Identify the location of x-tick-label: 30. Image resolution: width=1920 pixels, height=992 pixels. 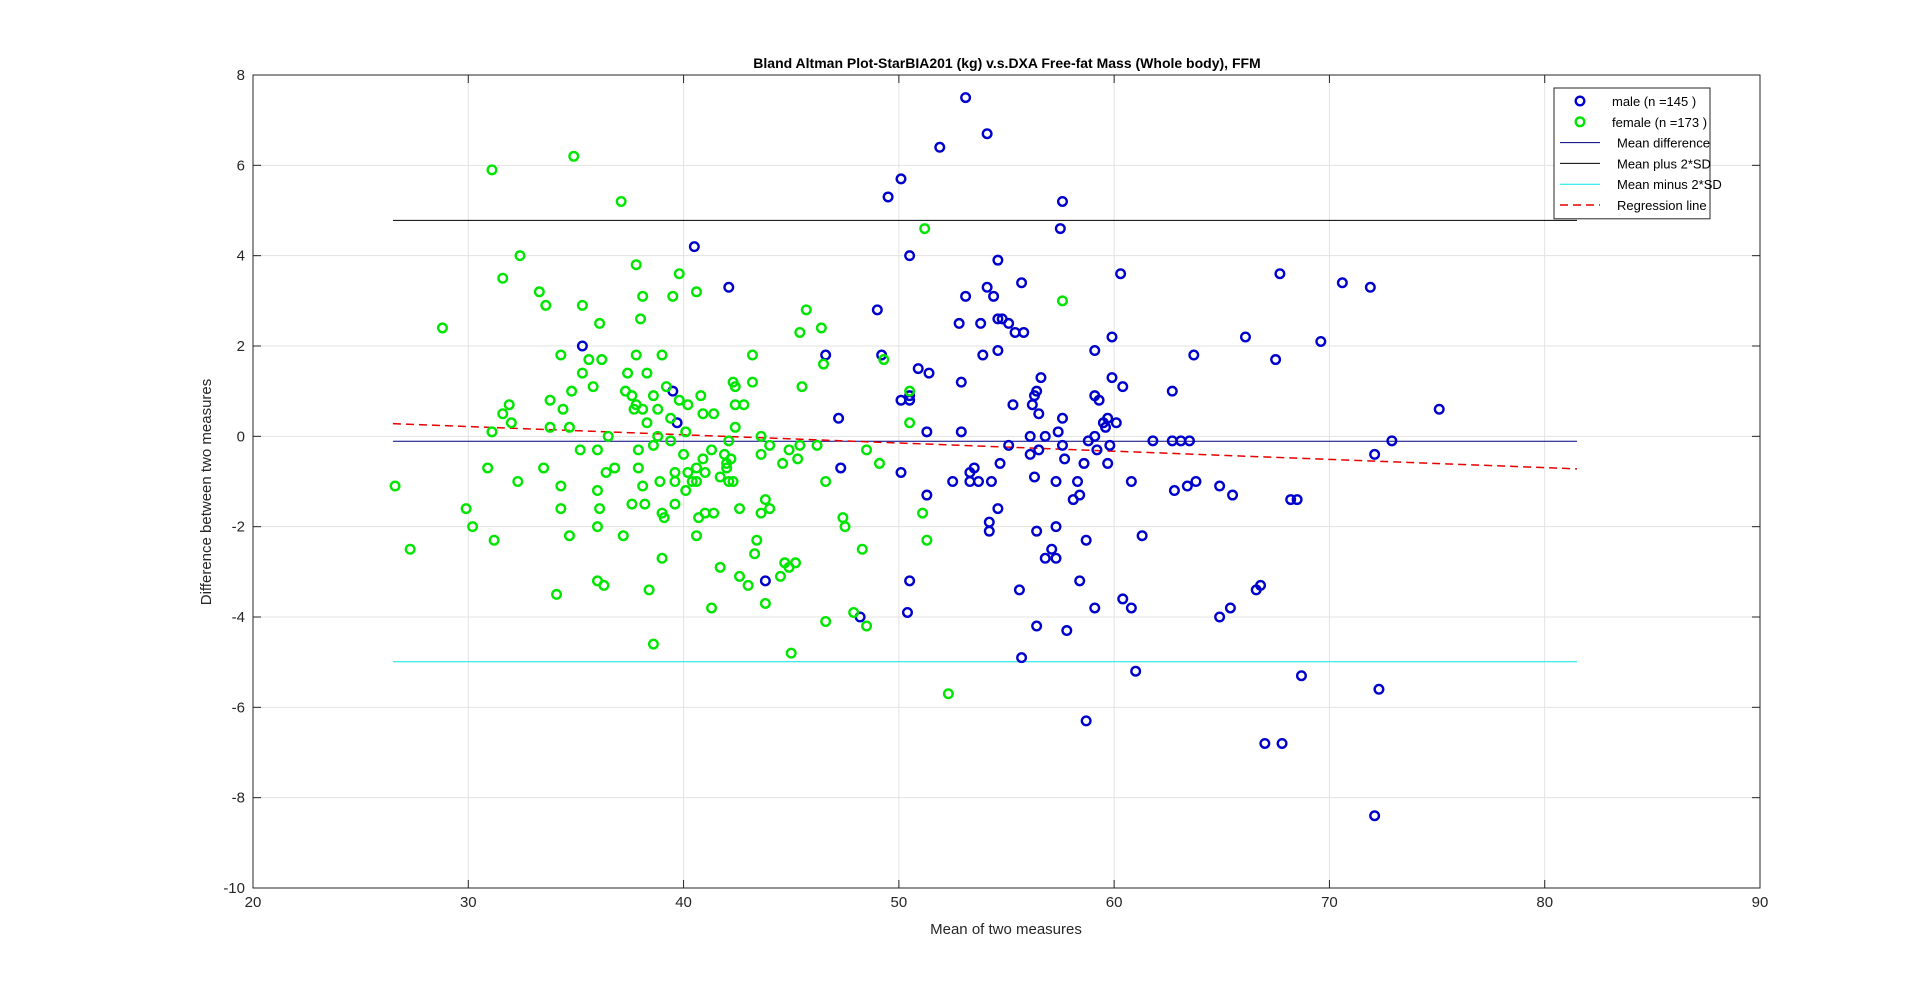
(468, 902).